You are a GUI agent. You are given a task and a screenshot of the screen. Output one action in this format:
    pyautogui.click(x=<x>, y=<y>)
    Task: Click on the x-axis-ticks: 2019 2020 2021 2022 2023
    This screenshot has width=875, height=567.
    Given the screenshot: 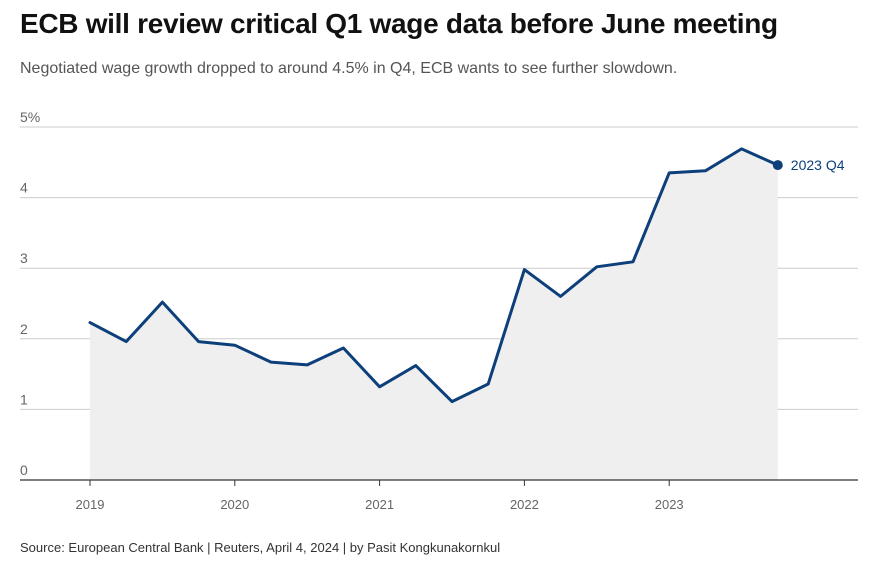 What is the action you would take?
    pyautogui.click(x=380, y=496)
    